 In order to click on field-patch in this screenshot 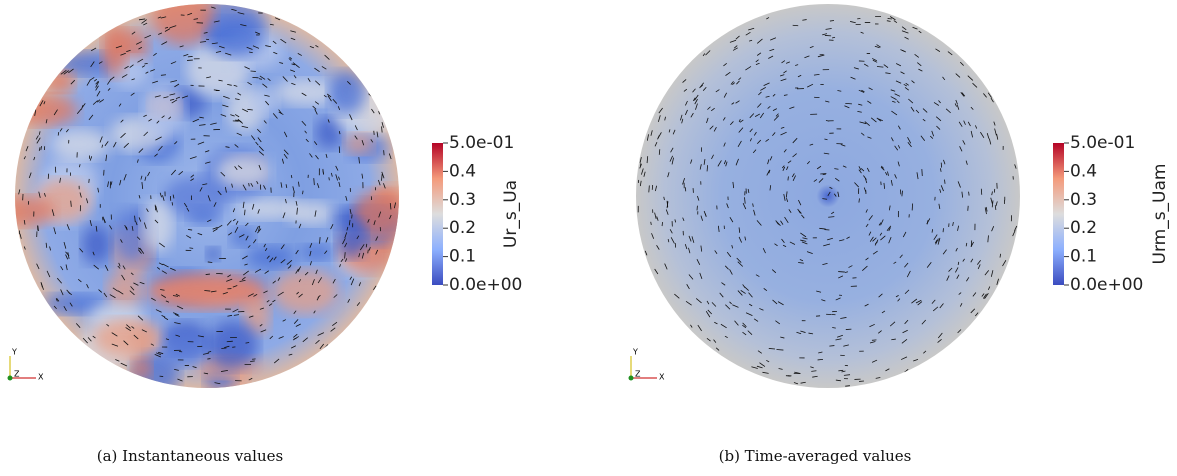, I will do `click(317, 252)`.